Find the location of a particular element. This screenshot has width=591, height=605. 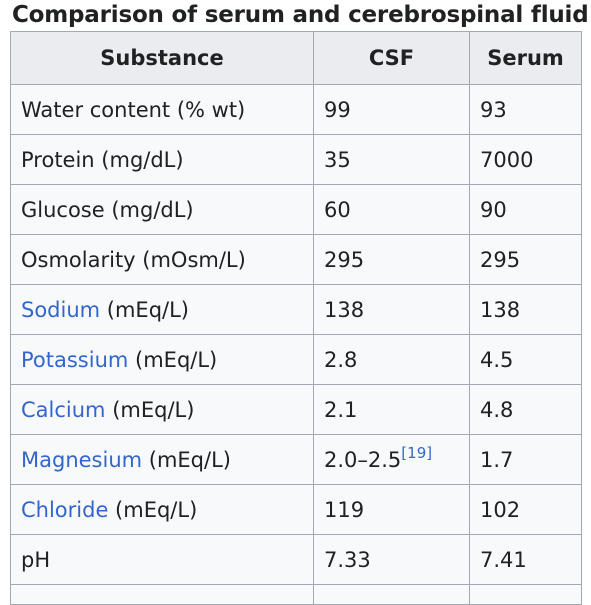

table-row: Protein (mg/dL) 35 7000 is located at coordinates (296, 159).